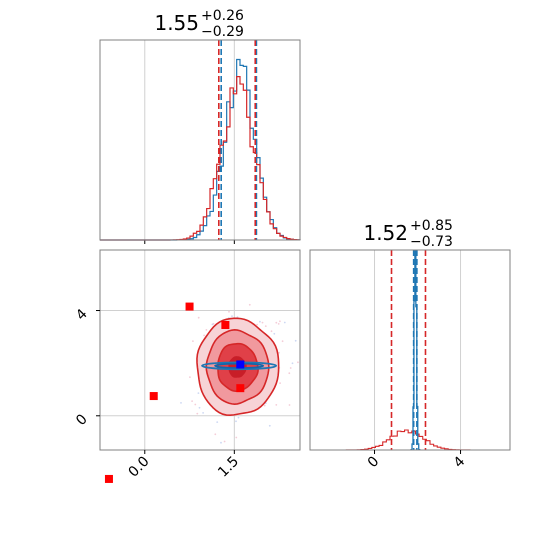  What do you see at coordinates (176, 23) in the screenshot?
I see `title-value: 1.55` at bounding box center [176, 23].